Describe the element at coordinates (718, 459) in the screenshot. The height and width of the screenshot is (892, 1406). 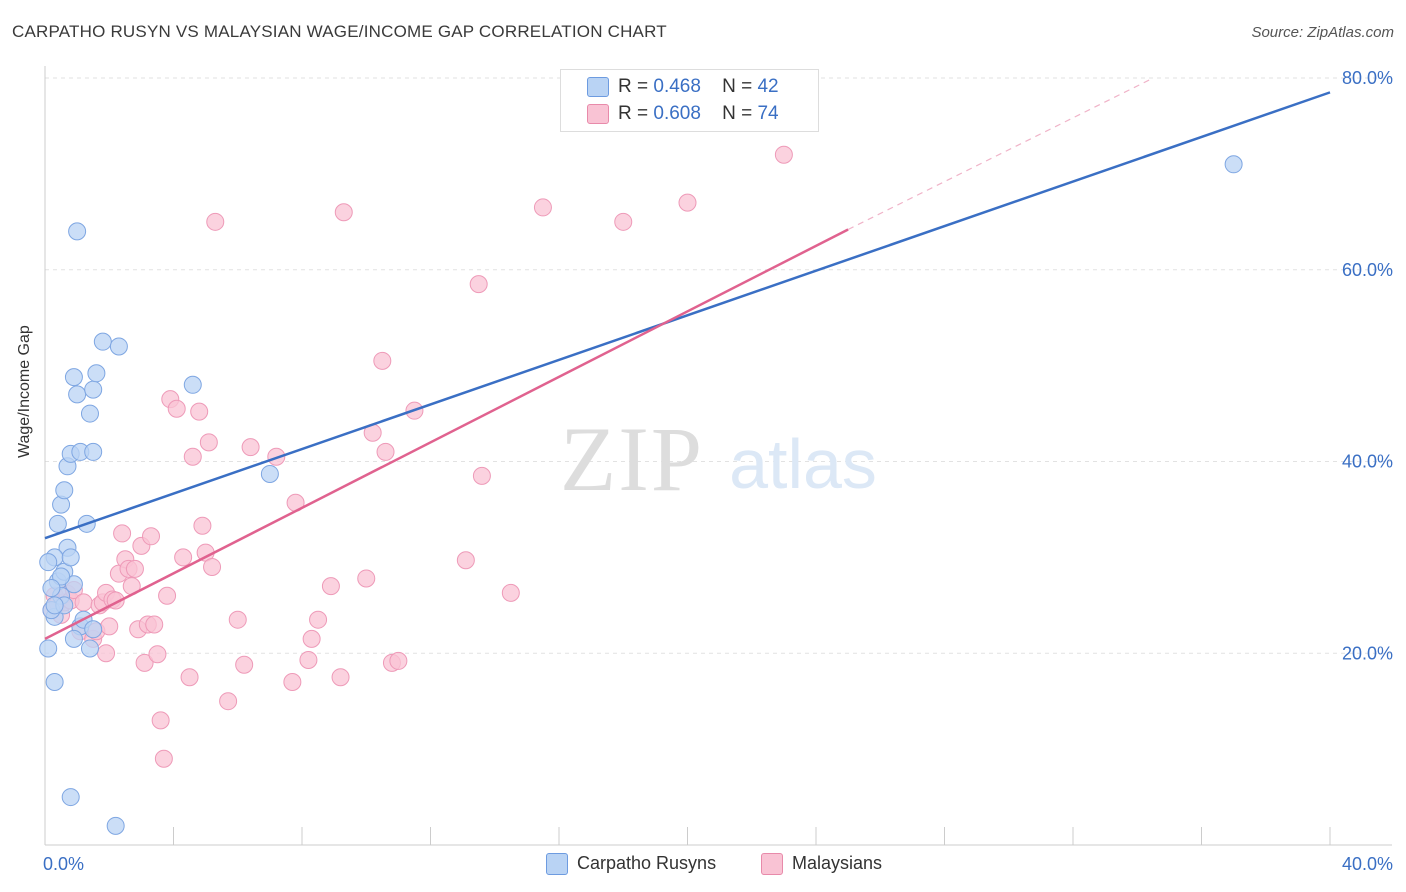
I see `watermark: ZIP atlas` at that location.